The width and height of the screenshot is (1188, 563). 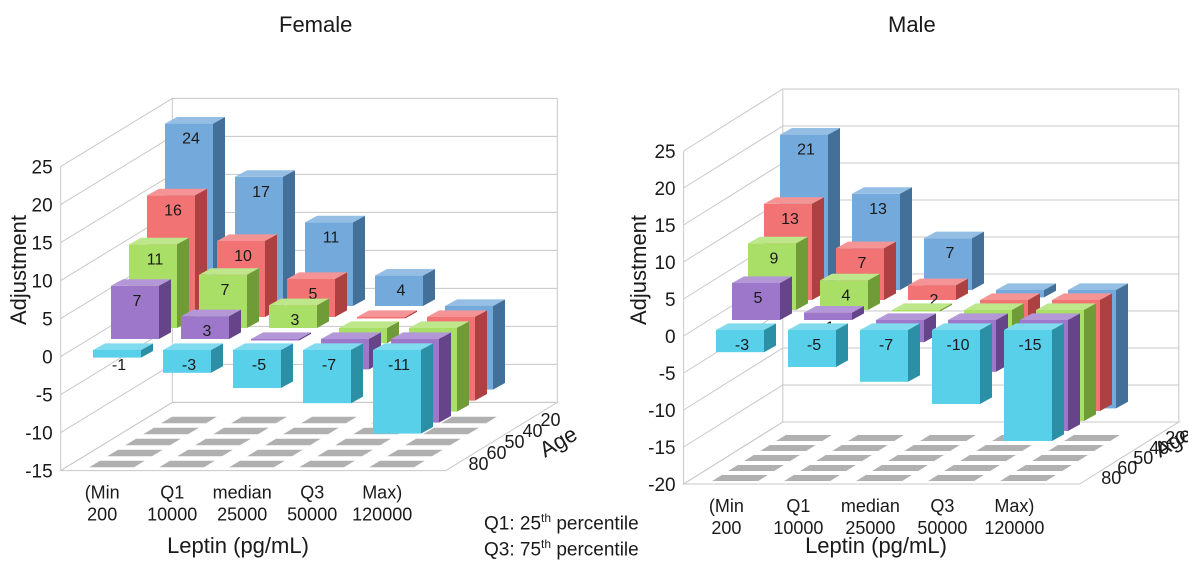 I want to click on data-label: 13, so click(x=878, y=209).